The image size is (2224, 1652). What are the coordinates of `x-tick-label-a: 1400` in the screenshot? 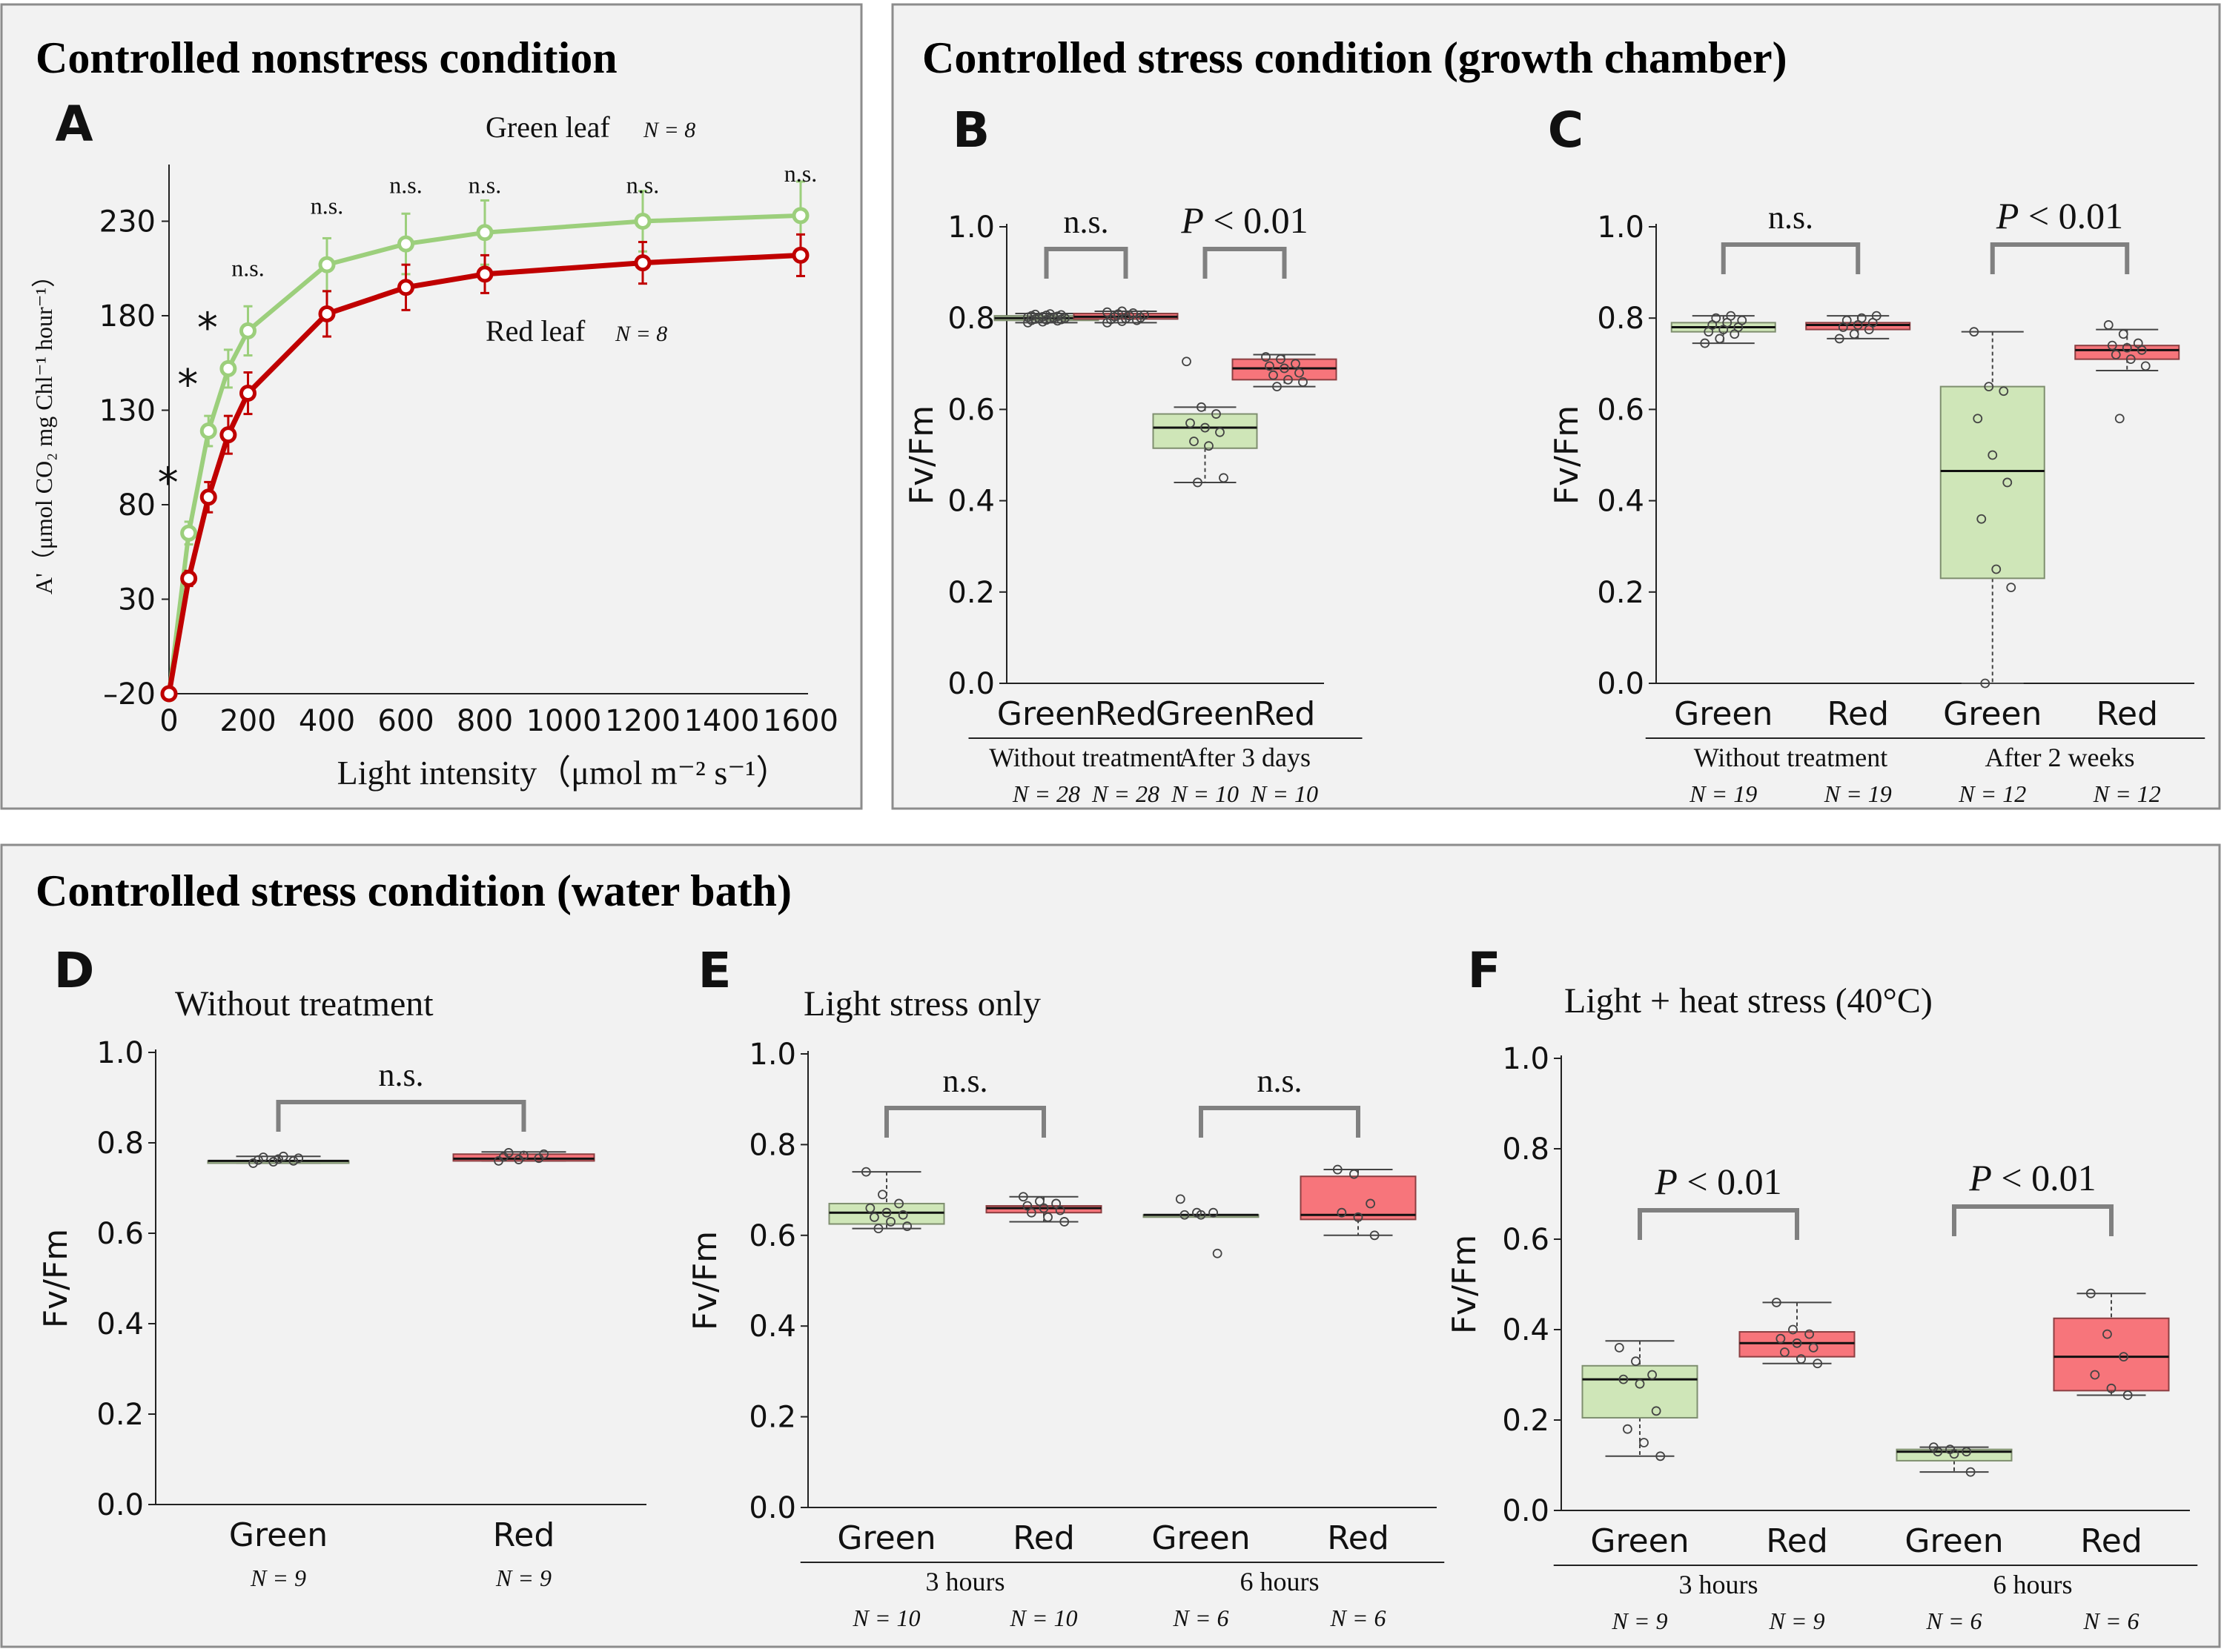 It's located at (722, 721).